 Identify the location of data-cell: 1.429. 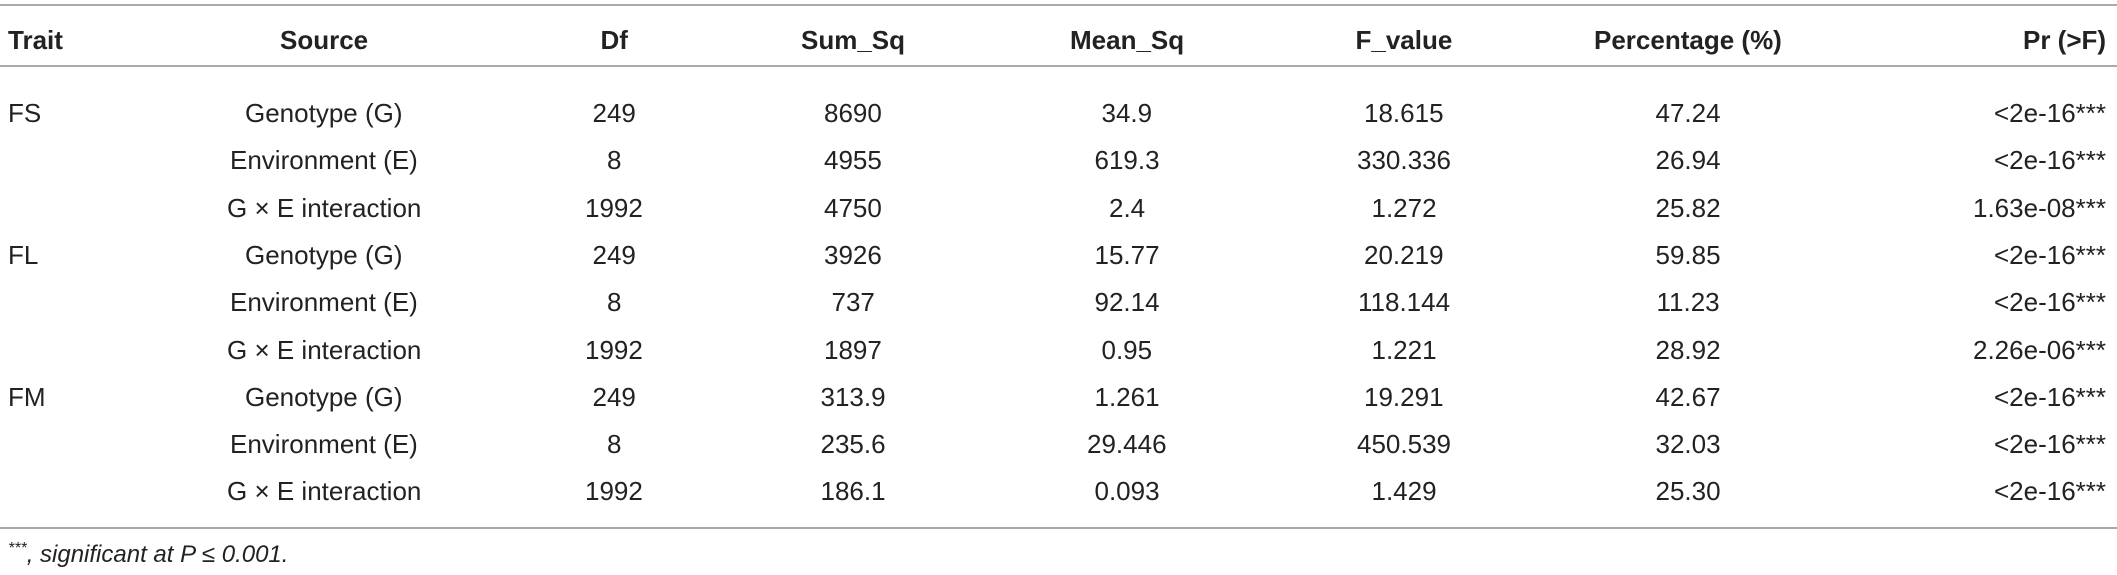
(1404, 491).